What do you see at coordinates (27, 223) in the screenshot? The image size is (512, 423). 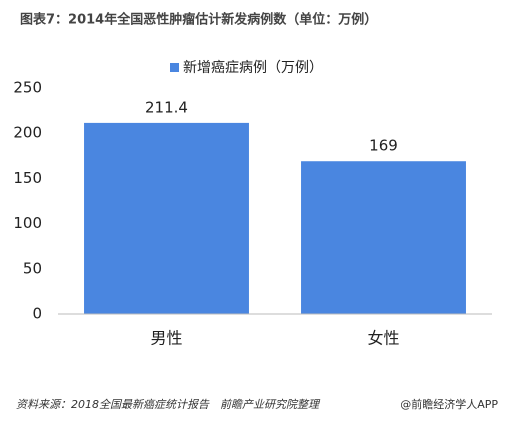 I see `y-tick-label: 100` at bounding box center [27, 223].